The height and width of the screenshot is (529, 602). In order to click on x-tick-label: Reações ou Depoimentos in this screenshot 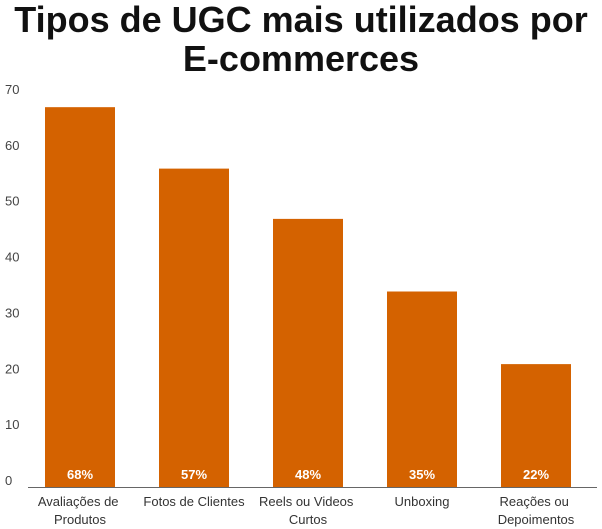, I will do `click(536, 510)`.